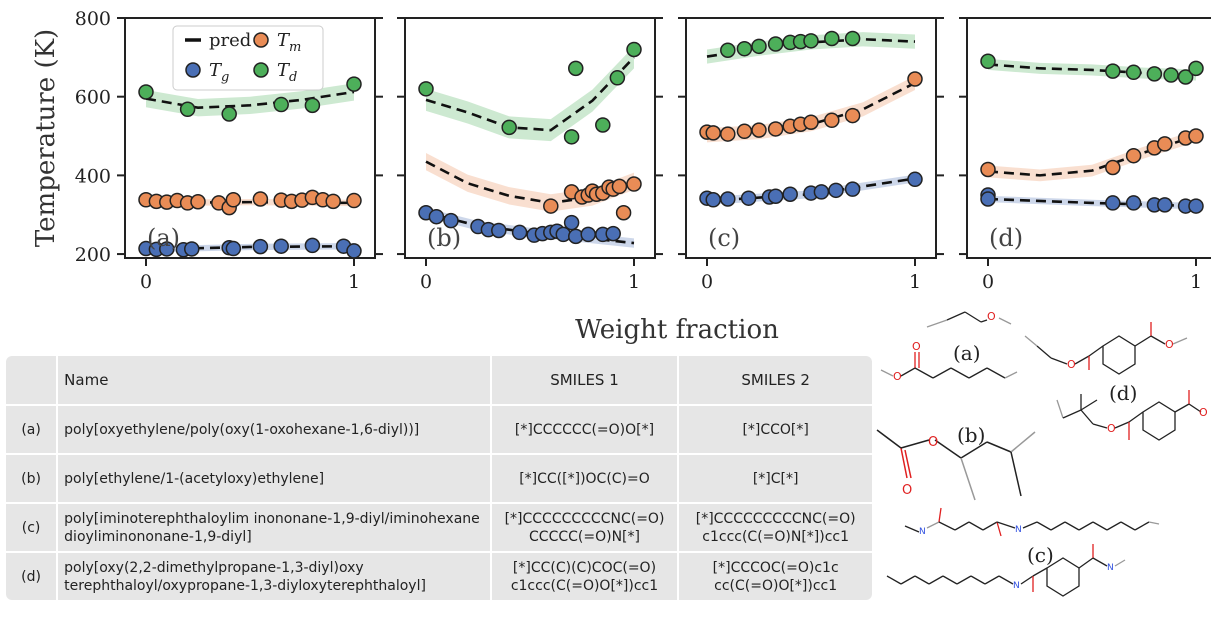 The width and height of the screenshot is (1211, 624). Describe the element at coordinates (93, 19) in the screenshot. I see `y-tick-label: 800` at that location.